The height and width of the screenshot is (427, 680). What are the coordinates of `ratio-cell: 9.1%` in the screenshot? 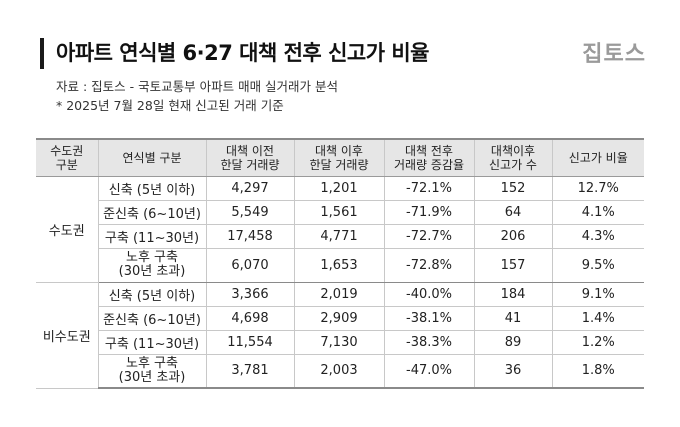 It's located at (597, 294).